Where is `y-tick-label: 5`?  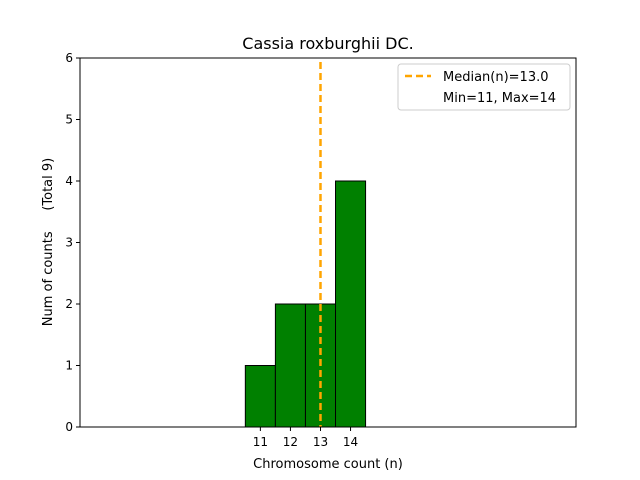
y-tick-label: 5 is located at coordinates (69, 120).